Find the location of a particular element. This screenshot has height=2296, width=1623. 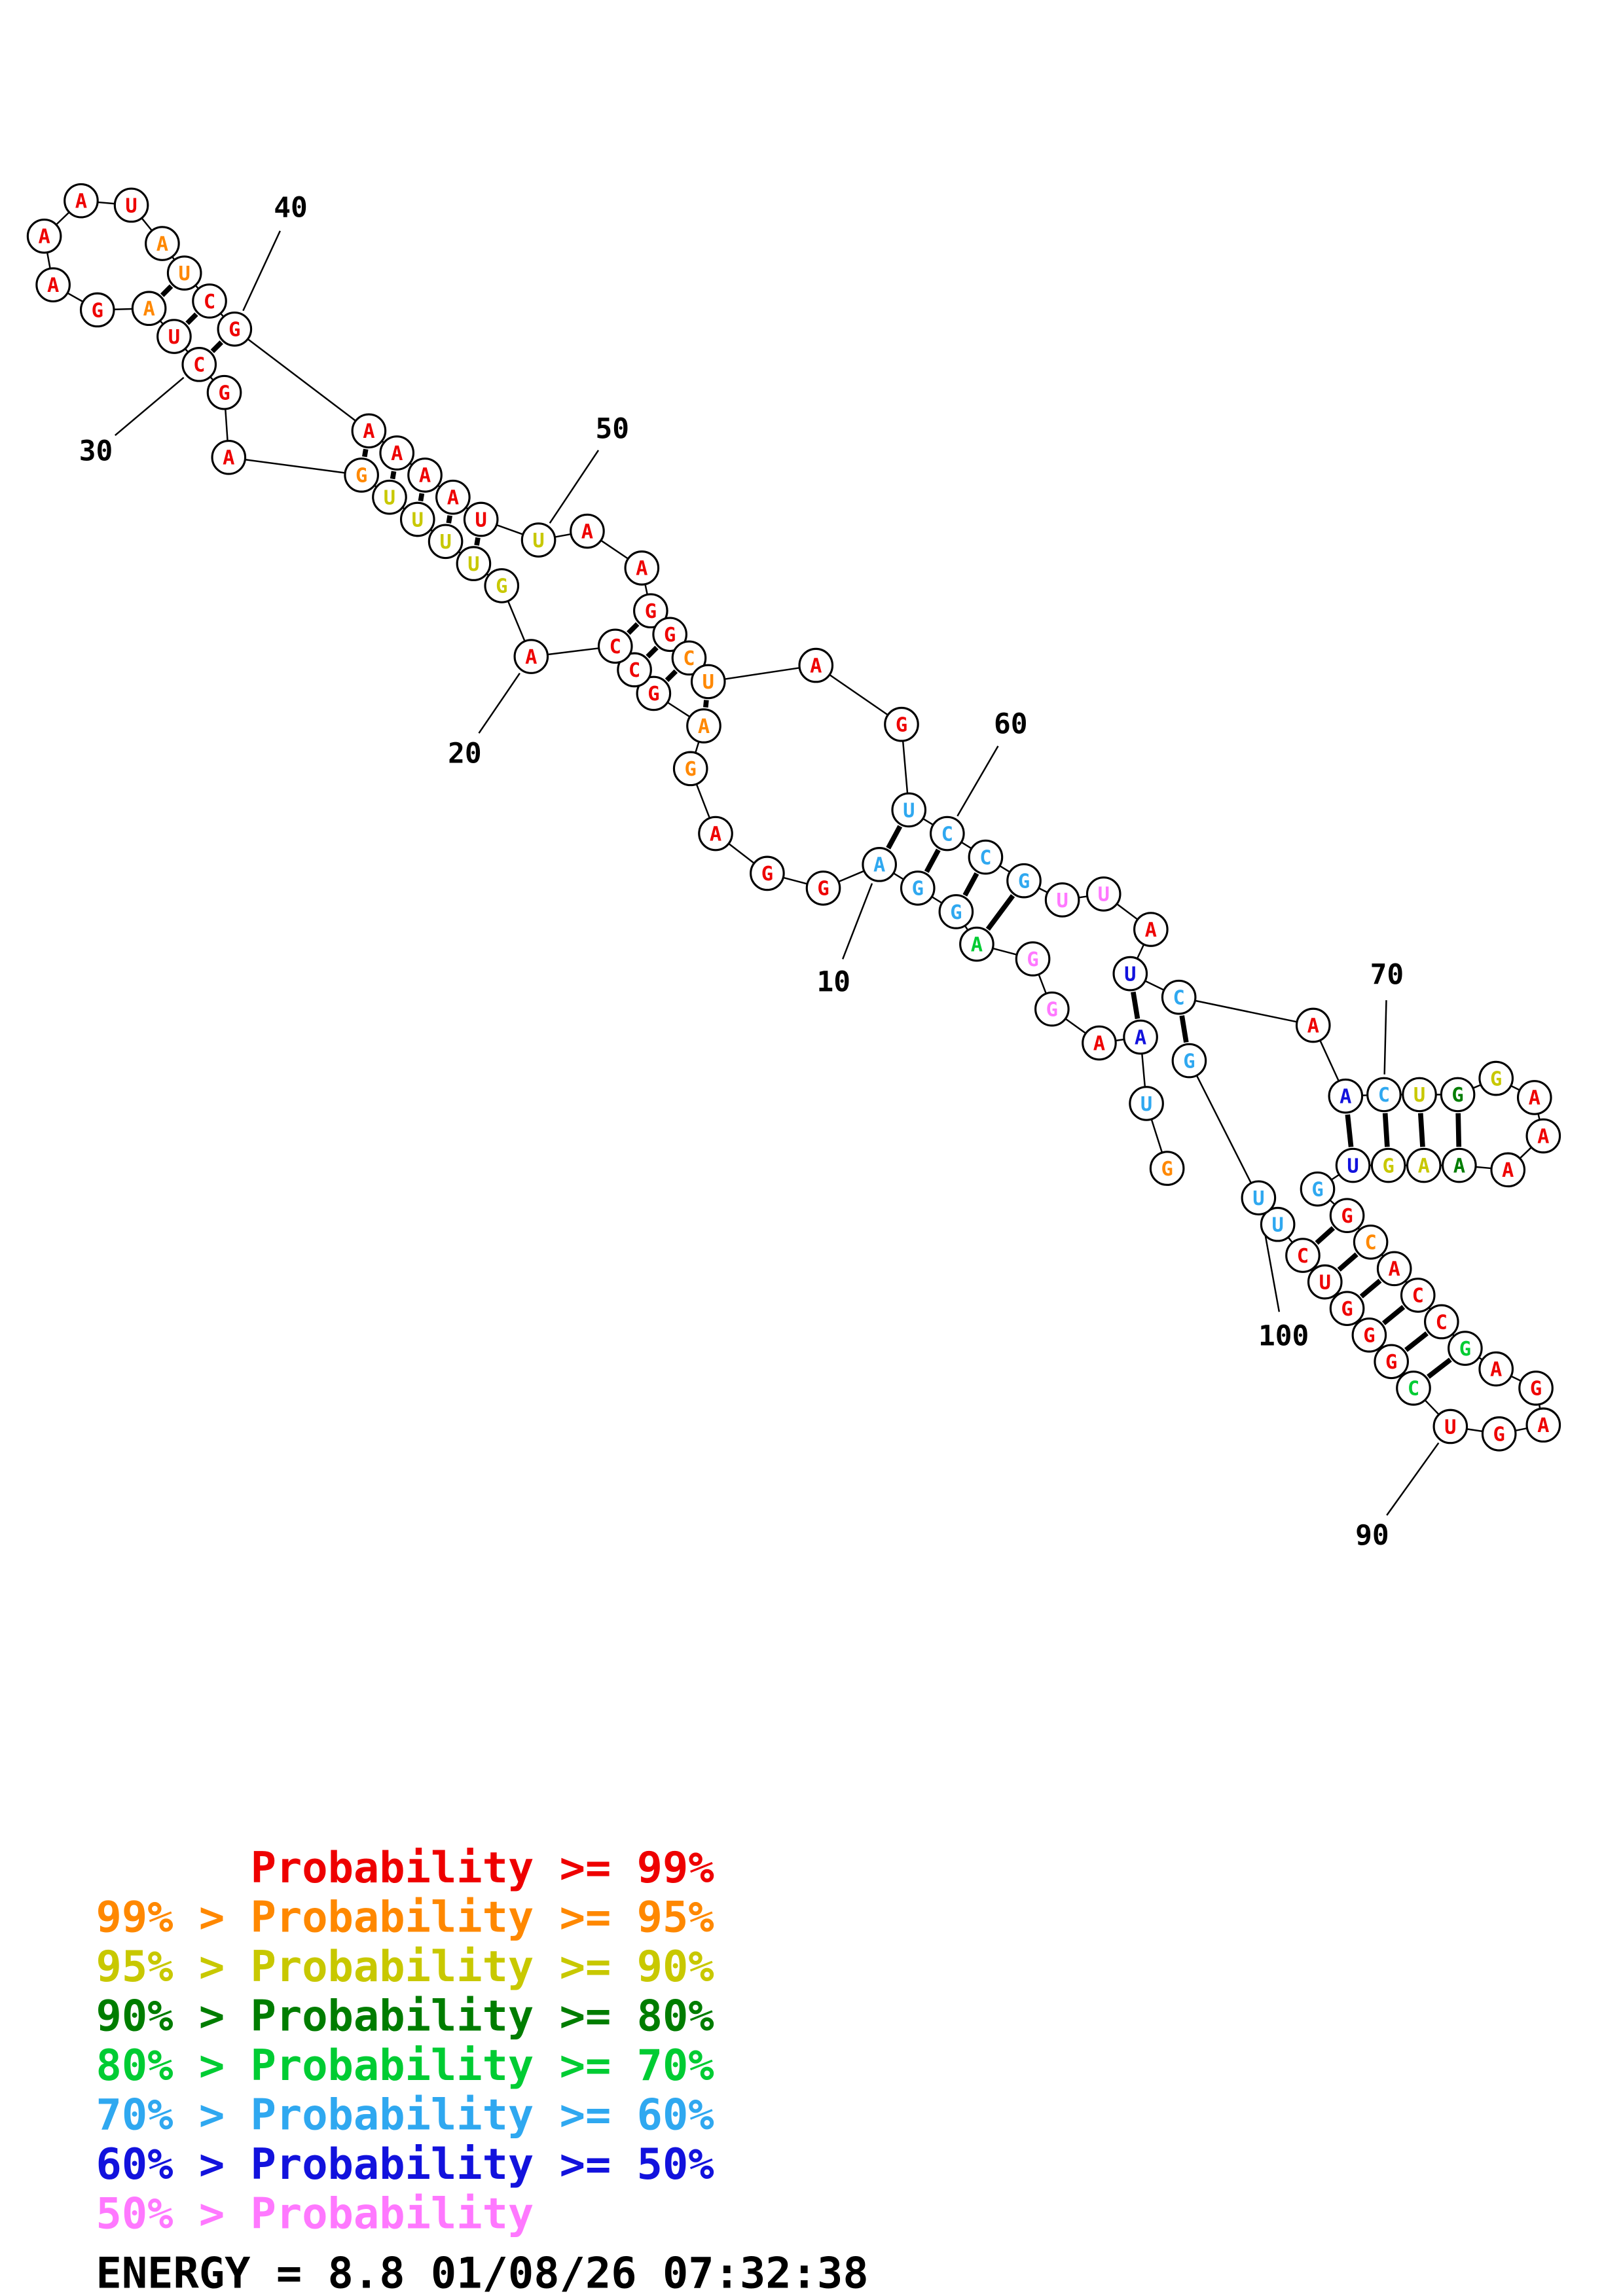

nucleotide-39: G is located at coordinates (235, 329).